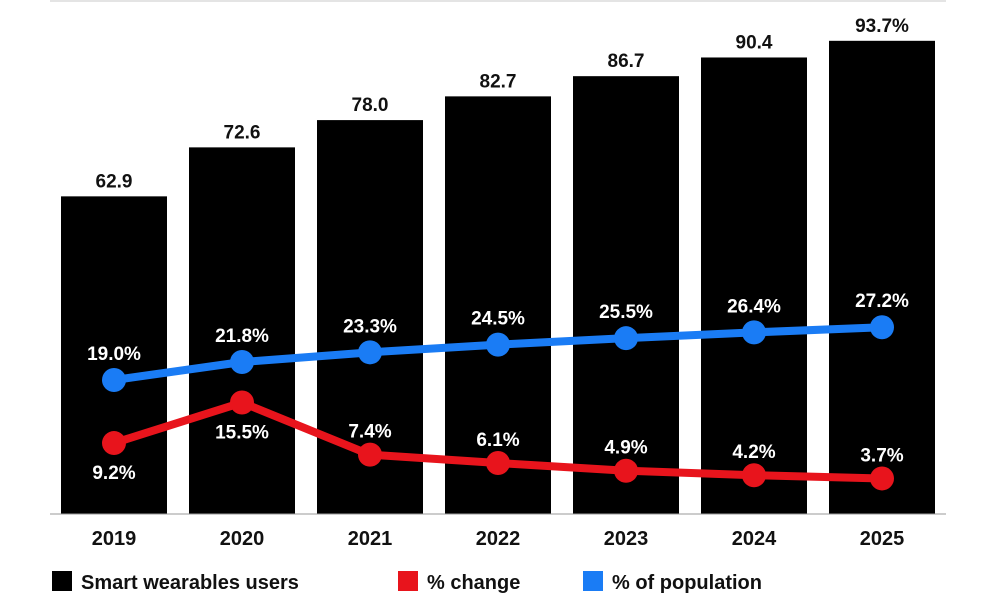 This screenshot has height=611, width=999. What do you see at coordinates (370, 352) in the screenshot?
I see `point-of-population-2021` at bounding box center [370, 352].